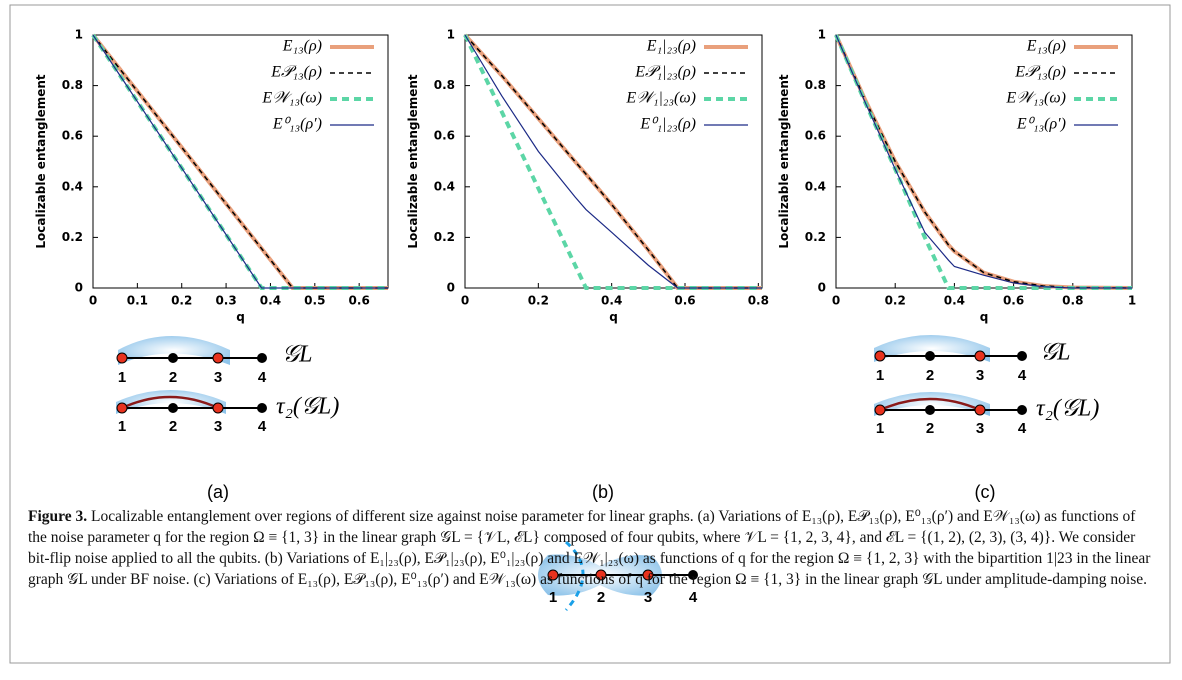 The image size is (1182, 680). I want to click on legend-label: E⁰₁|₂₃(ρ), so click(667, 124).